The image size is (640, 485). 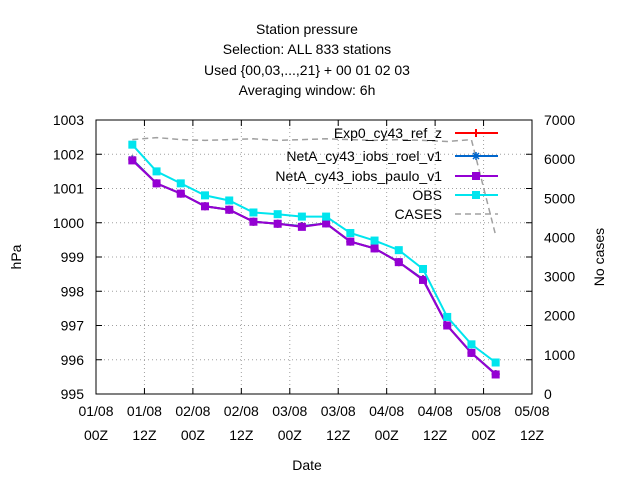 I want to click on y-tick-label: 999, so click(x=73, y=257).